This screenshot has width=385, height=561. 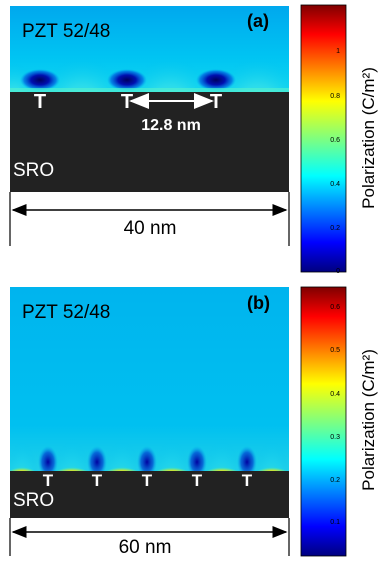 I want to click on material-label-b: PZT 52/48, so click(x=66, y=312).